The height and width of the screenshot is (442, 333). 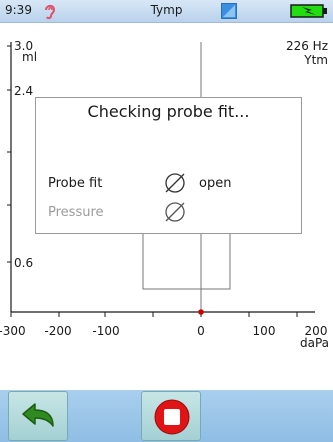 I want to click on y-axis-unit: ml, so click(x=29, y=57).